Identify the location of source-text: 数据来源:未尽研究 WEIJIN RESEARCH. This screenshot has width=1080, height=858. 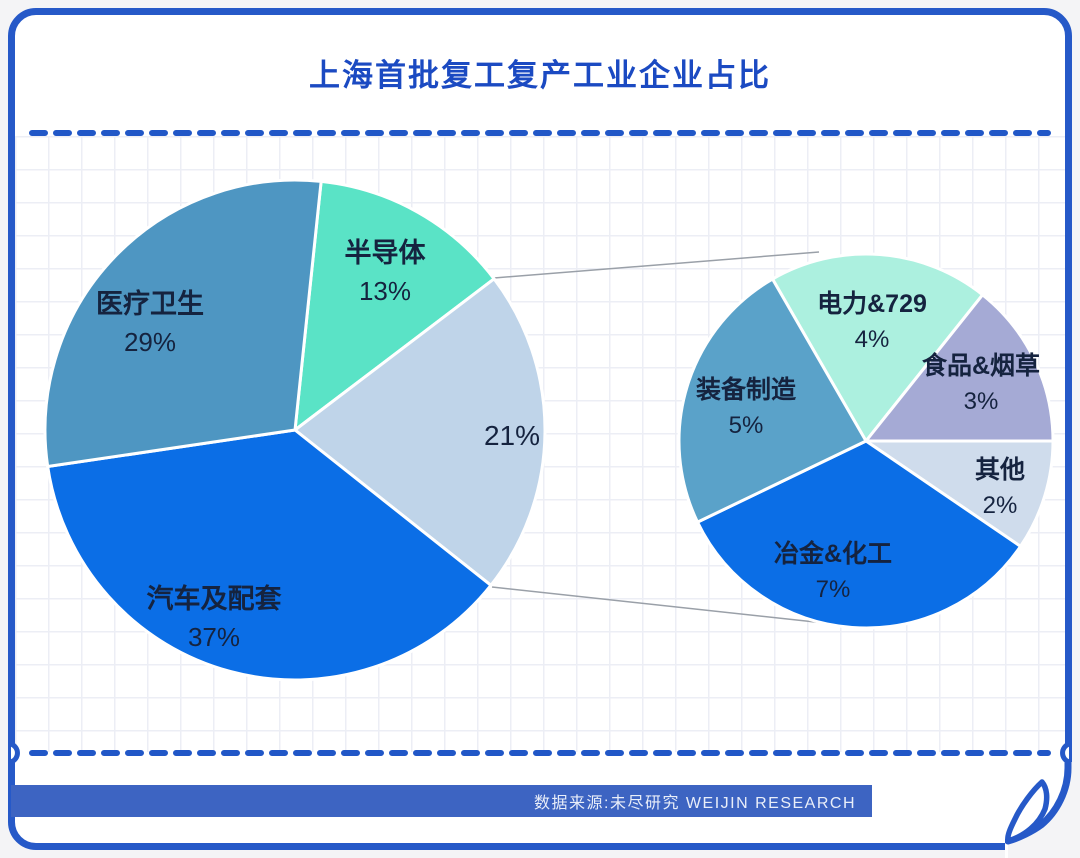
(695, 803).